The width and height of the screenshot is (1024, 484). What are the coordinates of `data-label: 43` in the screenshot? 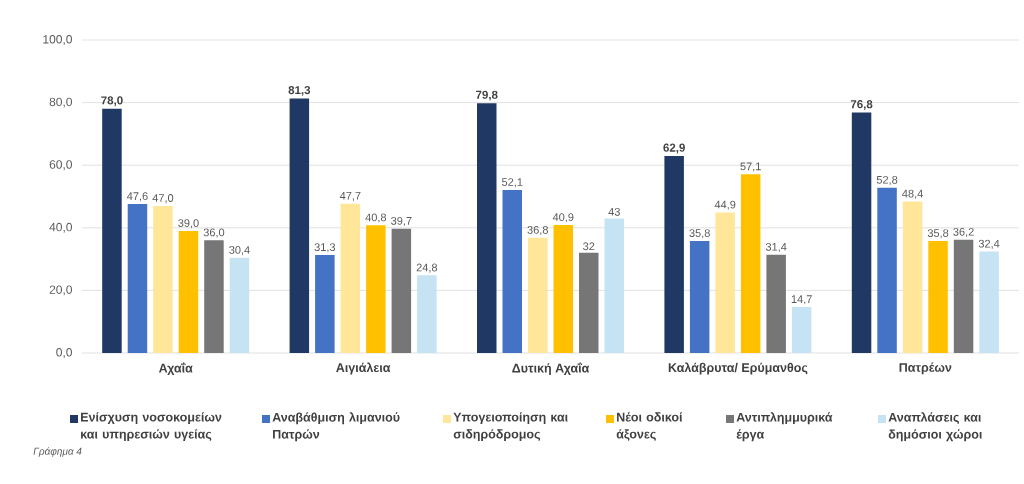 It's located at (614, 211).